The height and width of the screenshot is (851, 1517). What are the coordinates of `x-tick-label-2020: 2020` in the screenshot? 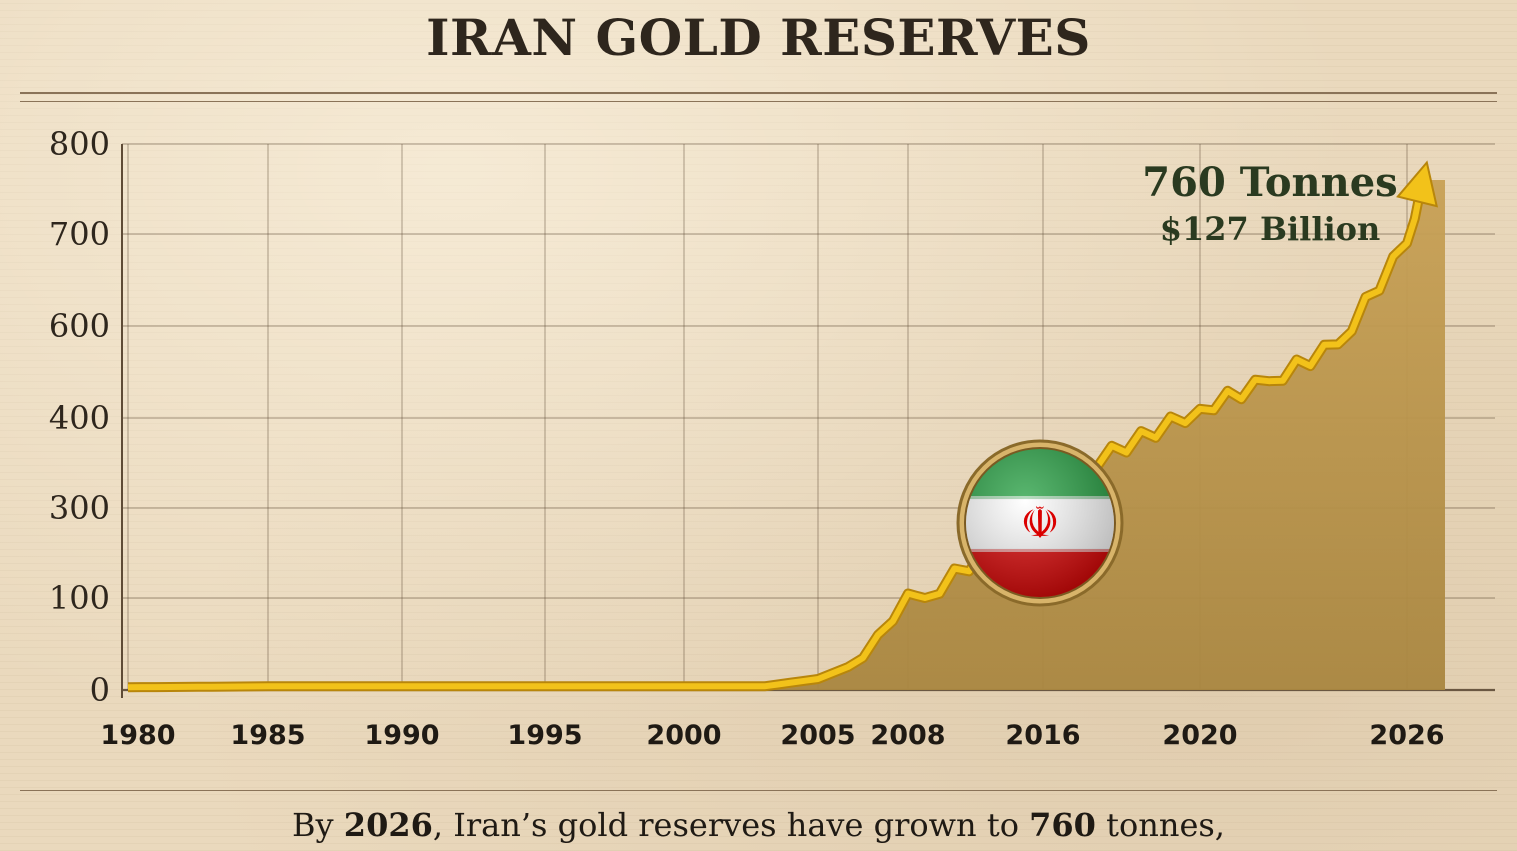 It's located at (1199, 735).